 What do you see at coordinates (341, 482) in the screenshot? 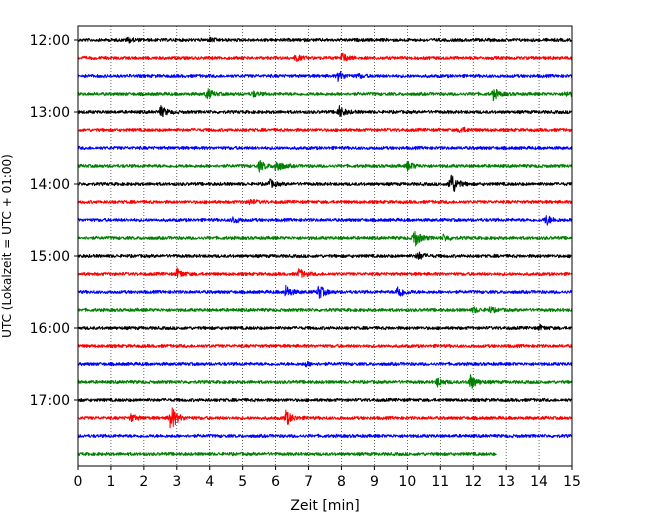
I see `x-tick-label: 8` at bounding box center [341, 482].